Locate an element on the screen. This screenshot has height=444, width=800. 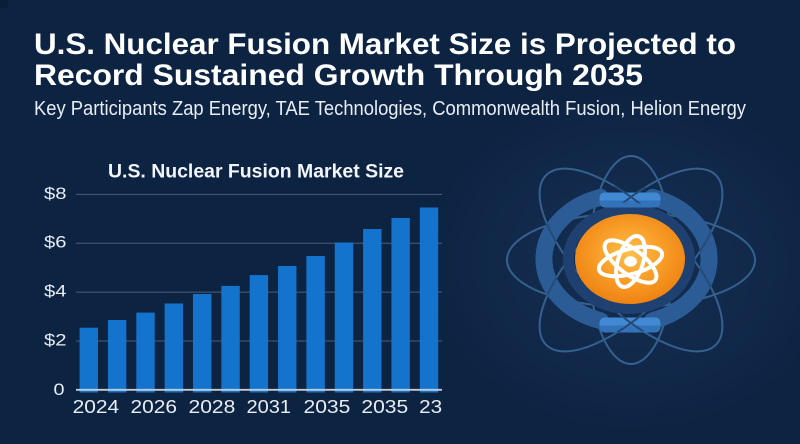
svg-text: 2024 is located at coordinates (96, 407).